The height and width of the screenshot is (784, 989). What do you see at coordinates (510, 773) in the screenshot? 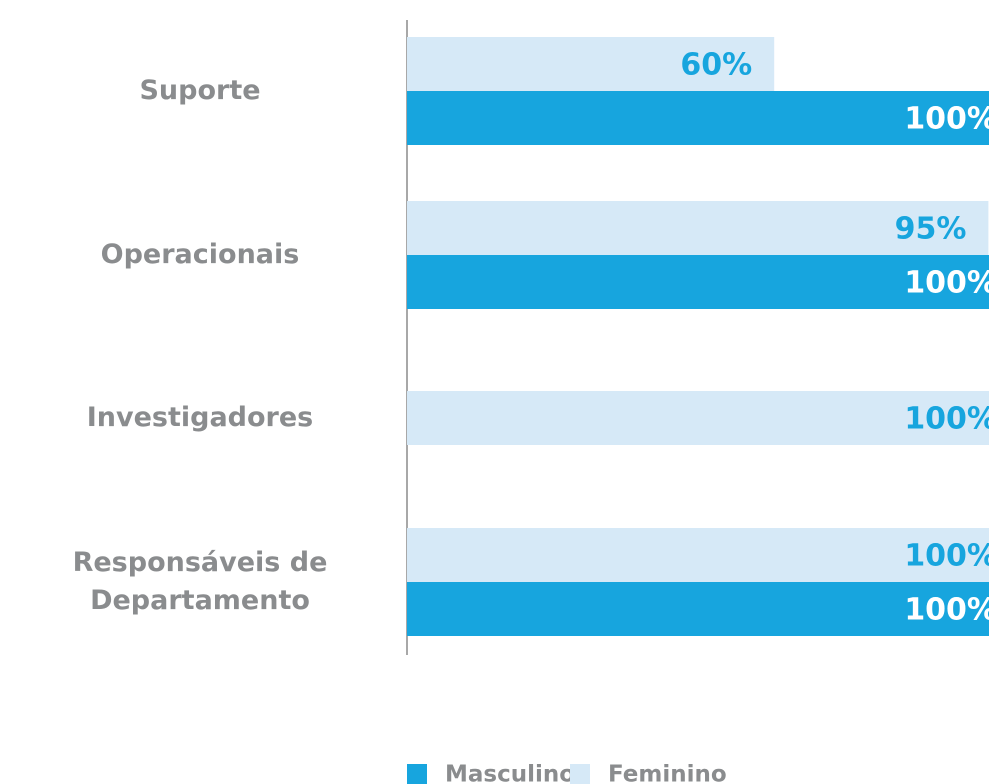
I see `legend-label: Masculino` at bounding box center [510, 773].